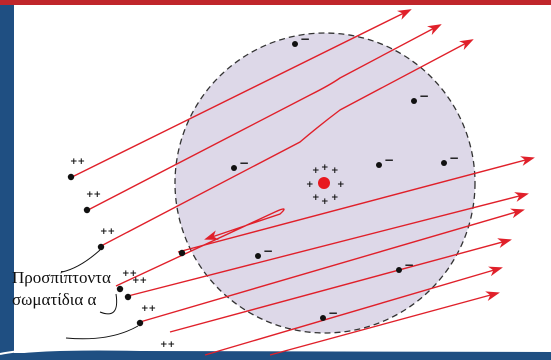  What do you see at coordinates (70, 351) in the screenshot?
I see `bottom-wave-highlight` at bounding box center [70, 351].